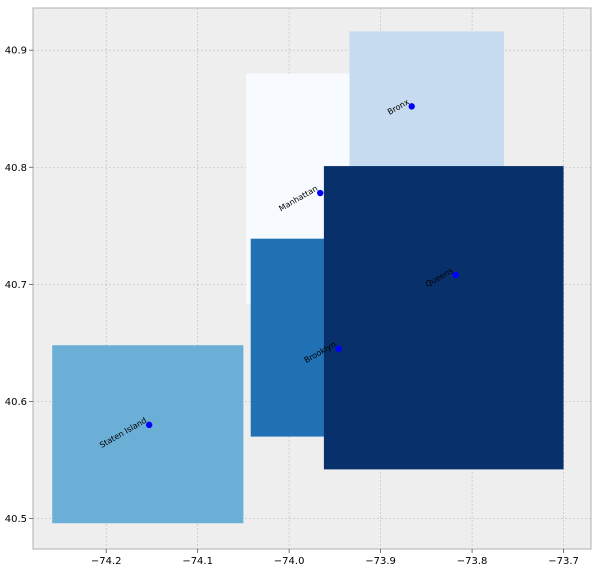  Describe the element at coordinates (427, 108) in the screenshot. I see `region-bronx` at that location.